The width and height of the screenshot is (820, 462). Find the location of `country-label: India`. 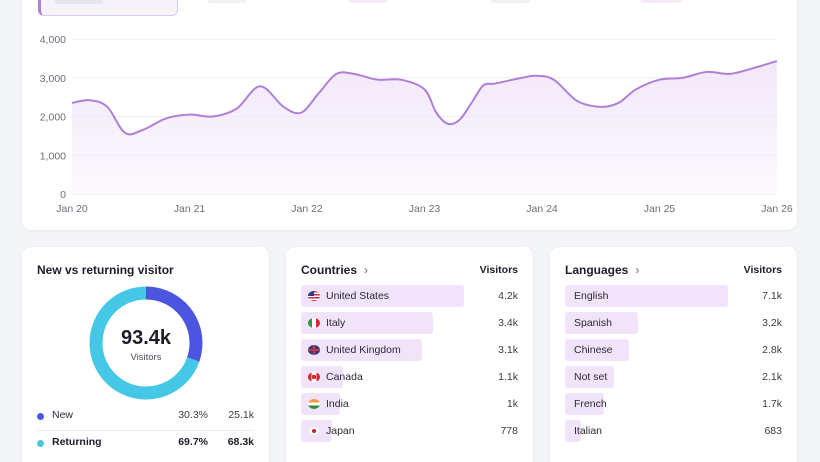

country-label: India is located at coordinates (337, 404).